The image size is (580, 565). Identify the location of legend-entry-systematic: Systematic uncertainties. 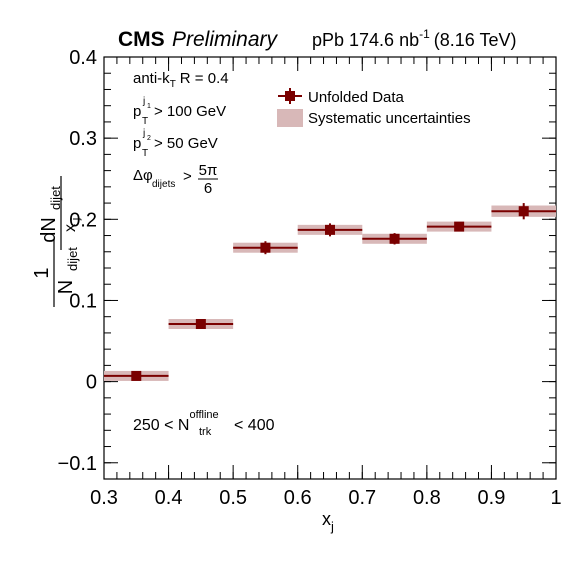
(389, 118).